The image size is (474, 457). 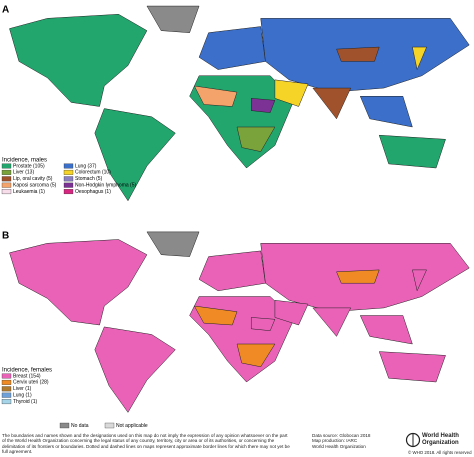 What do you see at coordinates (5, 10) in the screenshot?
I see `panel-label: A` at bounding box center [5, 10].